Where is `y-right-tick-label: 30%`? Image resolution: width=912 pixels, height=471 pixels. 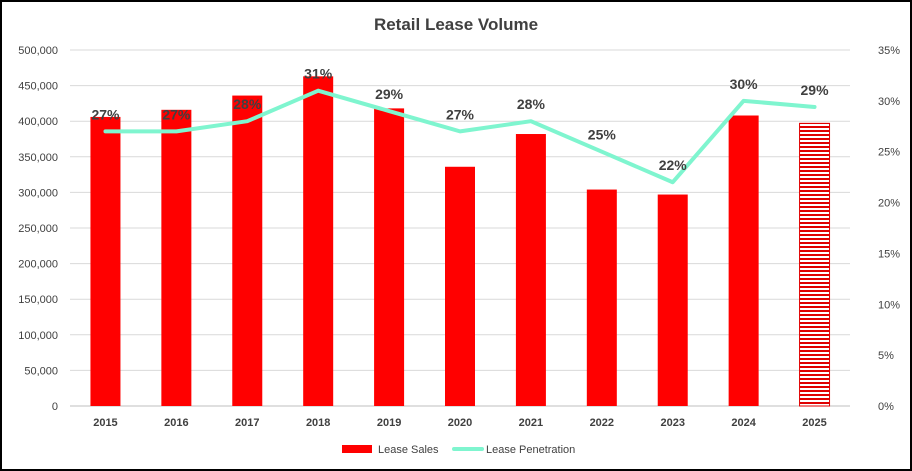
y-right-tick-label: 30% is located at coordinates (889, 102).